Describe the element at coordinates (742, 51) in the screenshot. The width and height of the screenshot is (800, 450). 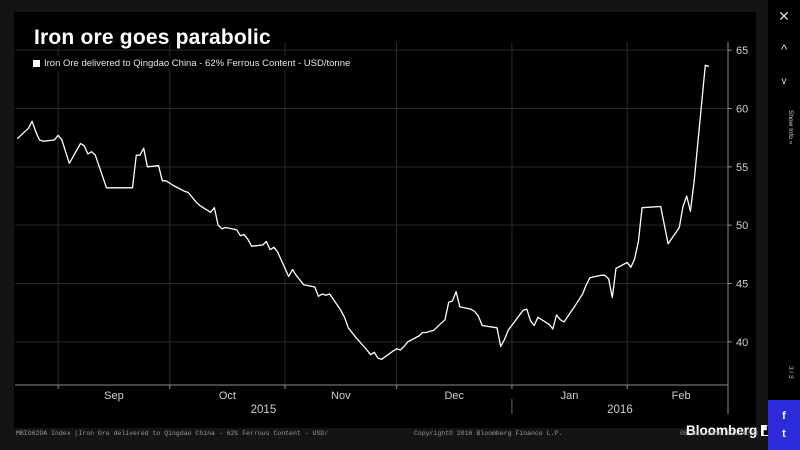
I see `y-tick-label: 65` at that location.